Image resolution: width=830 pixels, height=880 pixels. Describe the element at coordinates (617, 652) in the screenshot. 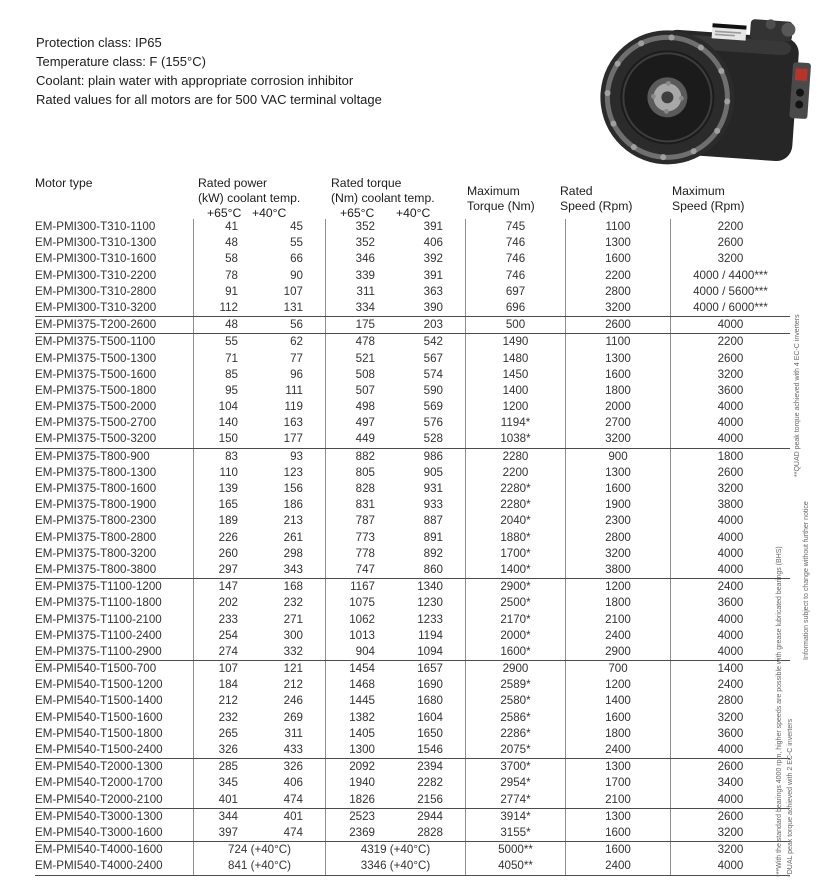

I see `cell-rated-speed: 2900` at that location.